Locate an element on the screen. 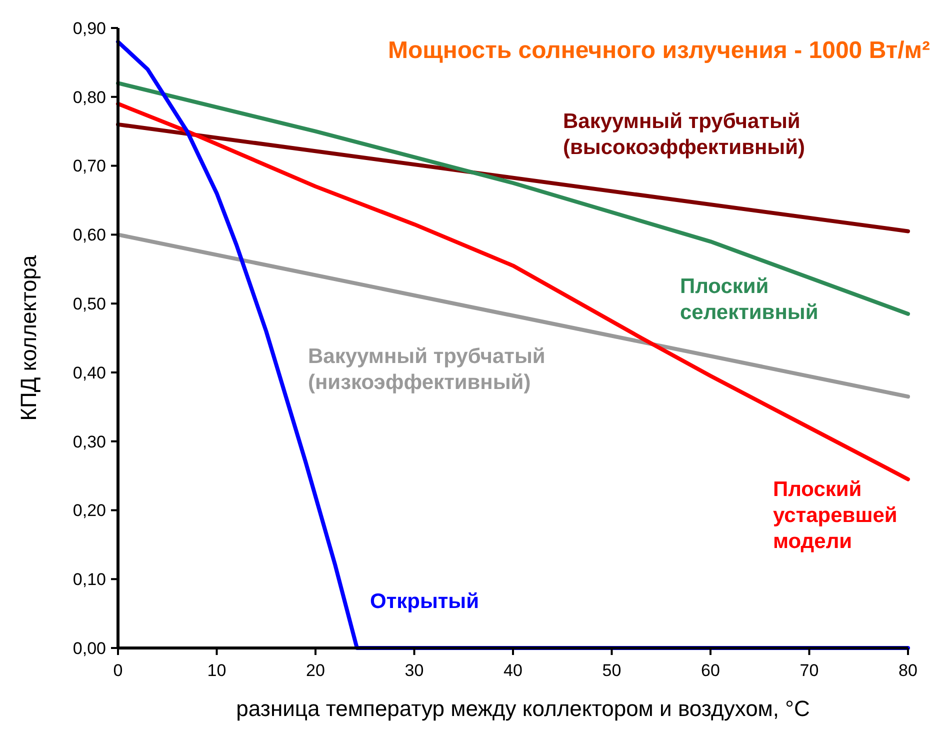 This screenshot has height=738, width=946. series-label: Плоский устаревшей модели is located at coordinates (835, 515).